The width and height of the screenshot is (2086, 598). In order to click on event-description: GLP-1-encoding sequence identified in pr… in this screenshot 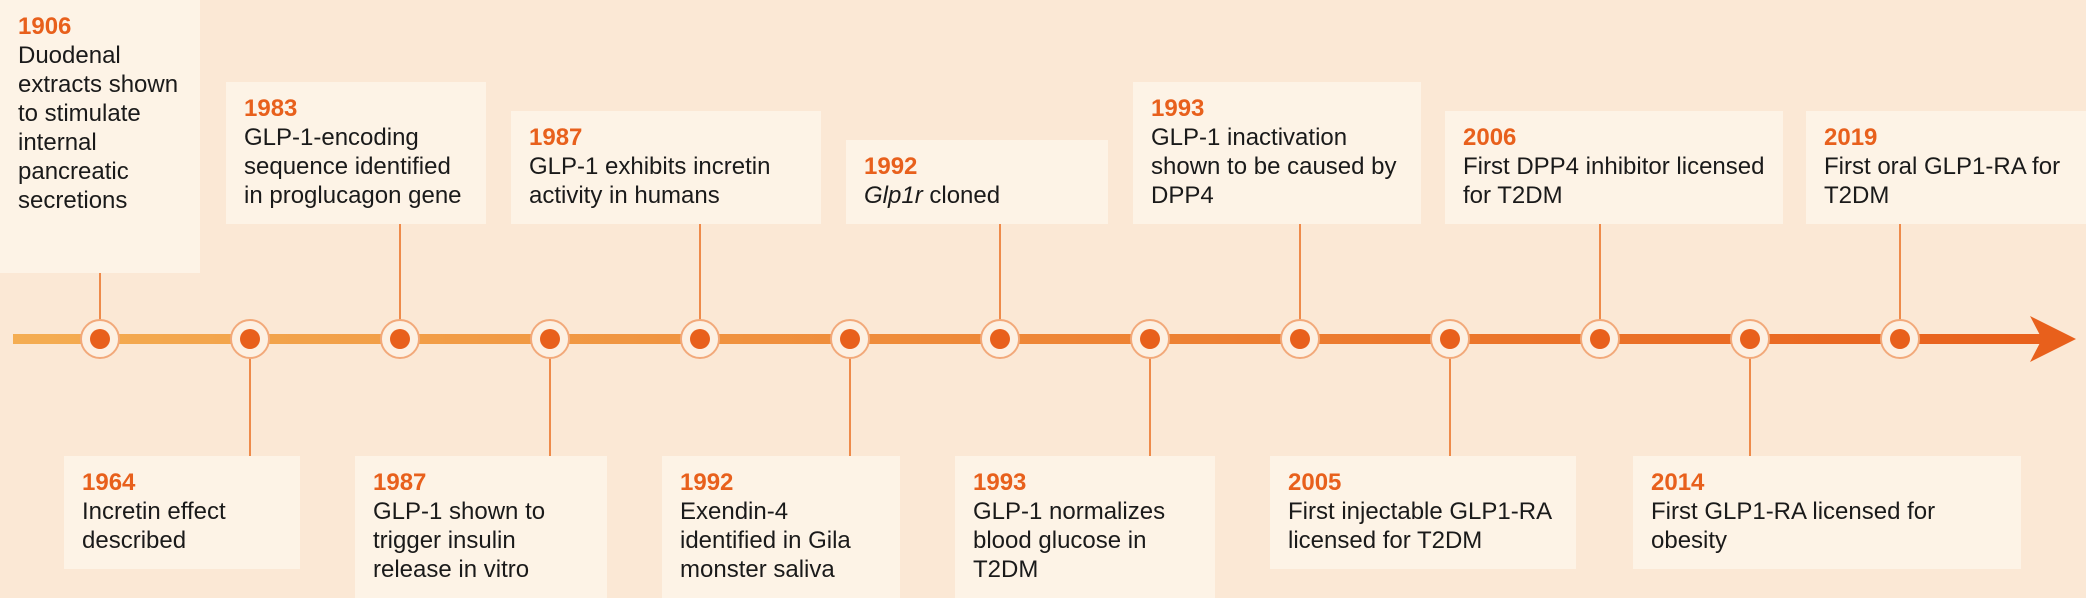, I will do `click(353, 166)`.